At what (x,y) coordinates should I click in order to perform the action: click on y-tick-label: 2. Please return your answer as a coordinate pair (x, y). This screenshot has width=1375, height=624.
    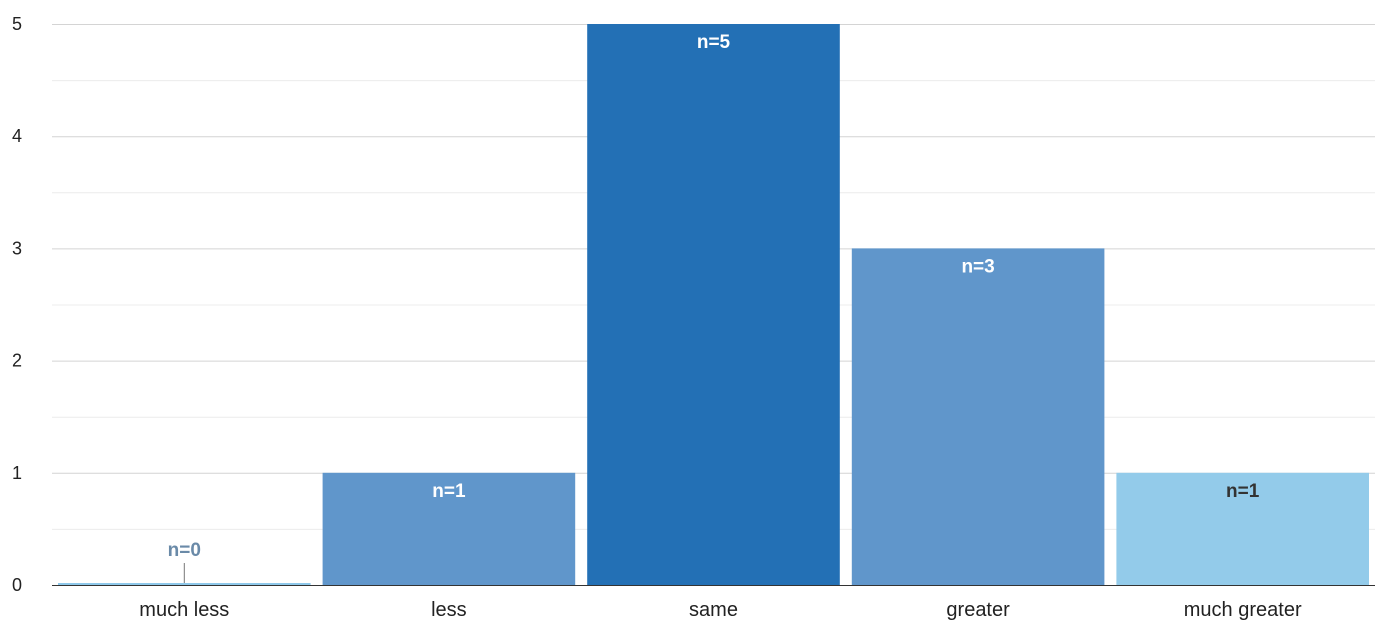
    Looking at the image, I should click on (17, 361).